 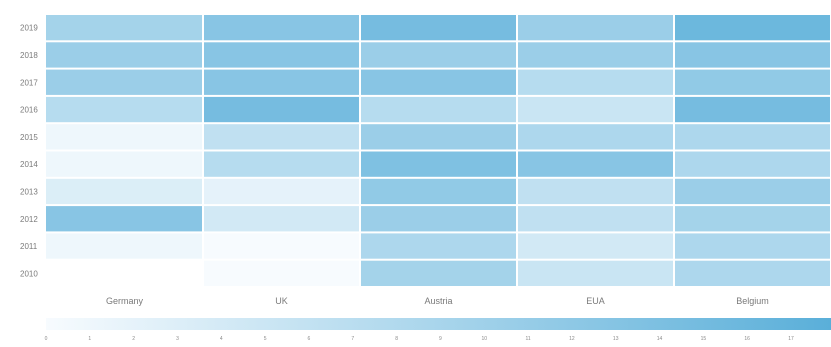 What do you see at coordinates (124, 219) in the screenshot?
I see `heatmap-cell-germany-2012` at bounding box center [124, 219].